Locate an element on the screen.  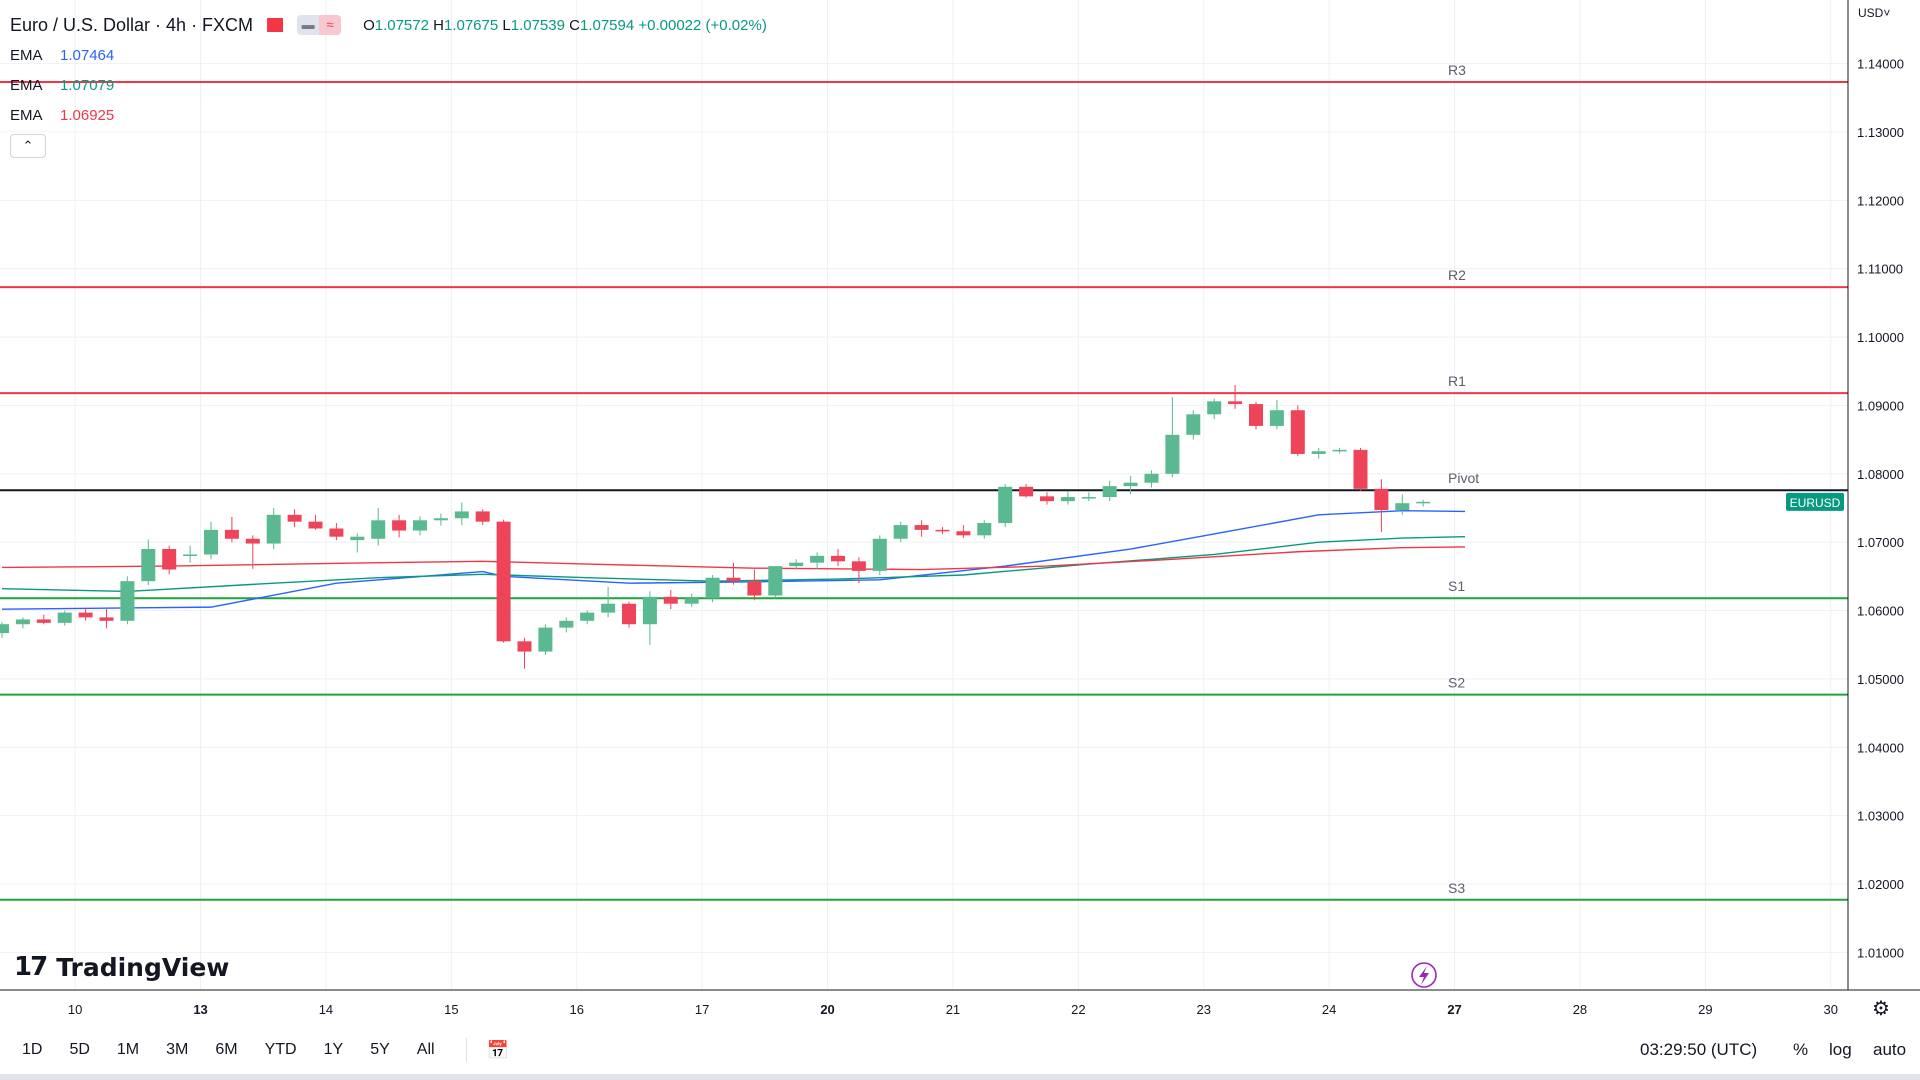
lightning-ring is located at coordinates (1424, 975).